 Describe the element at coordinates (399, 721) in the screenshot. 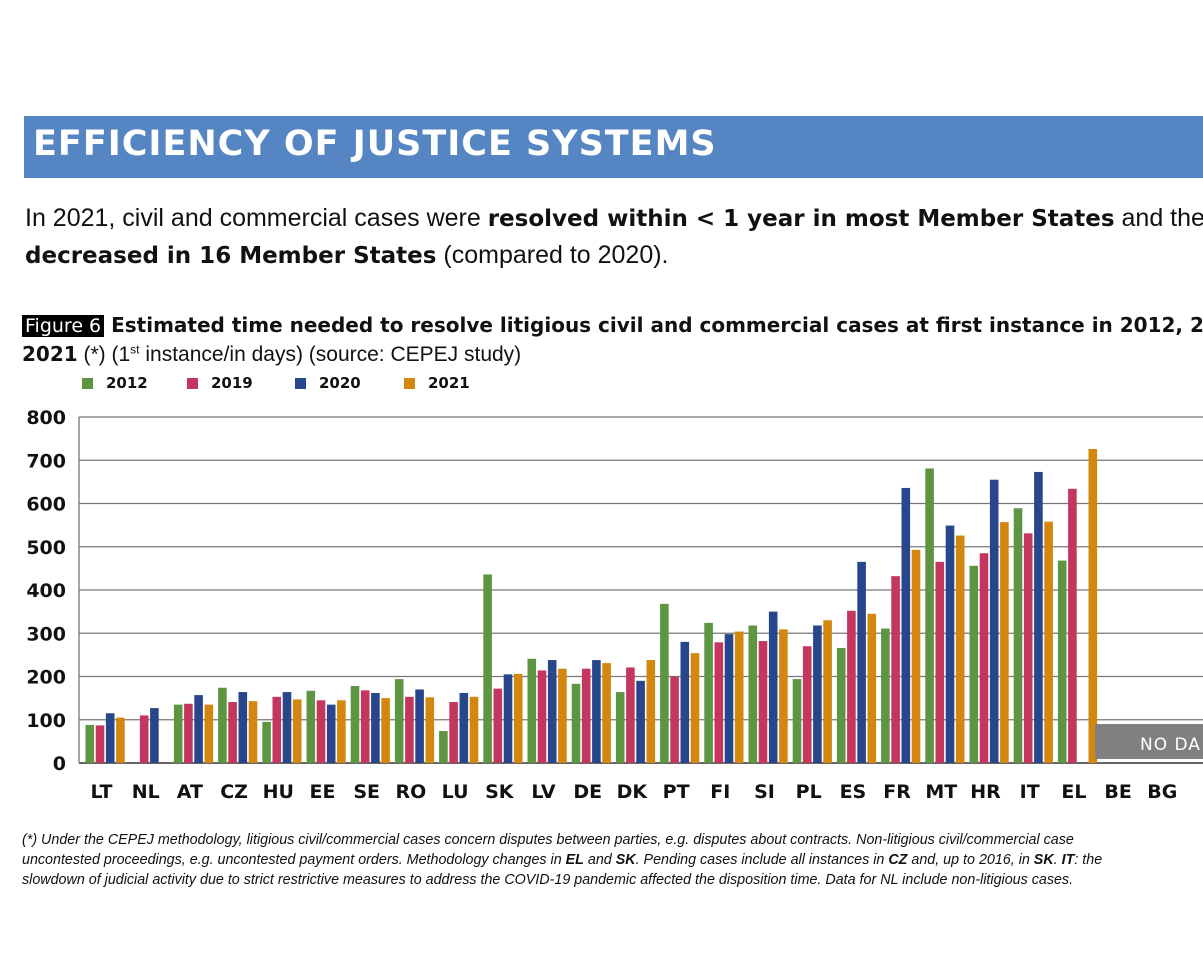

I see `bar-RO-2012` at that location.